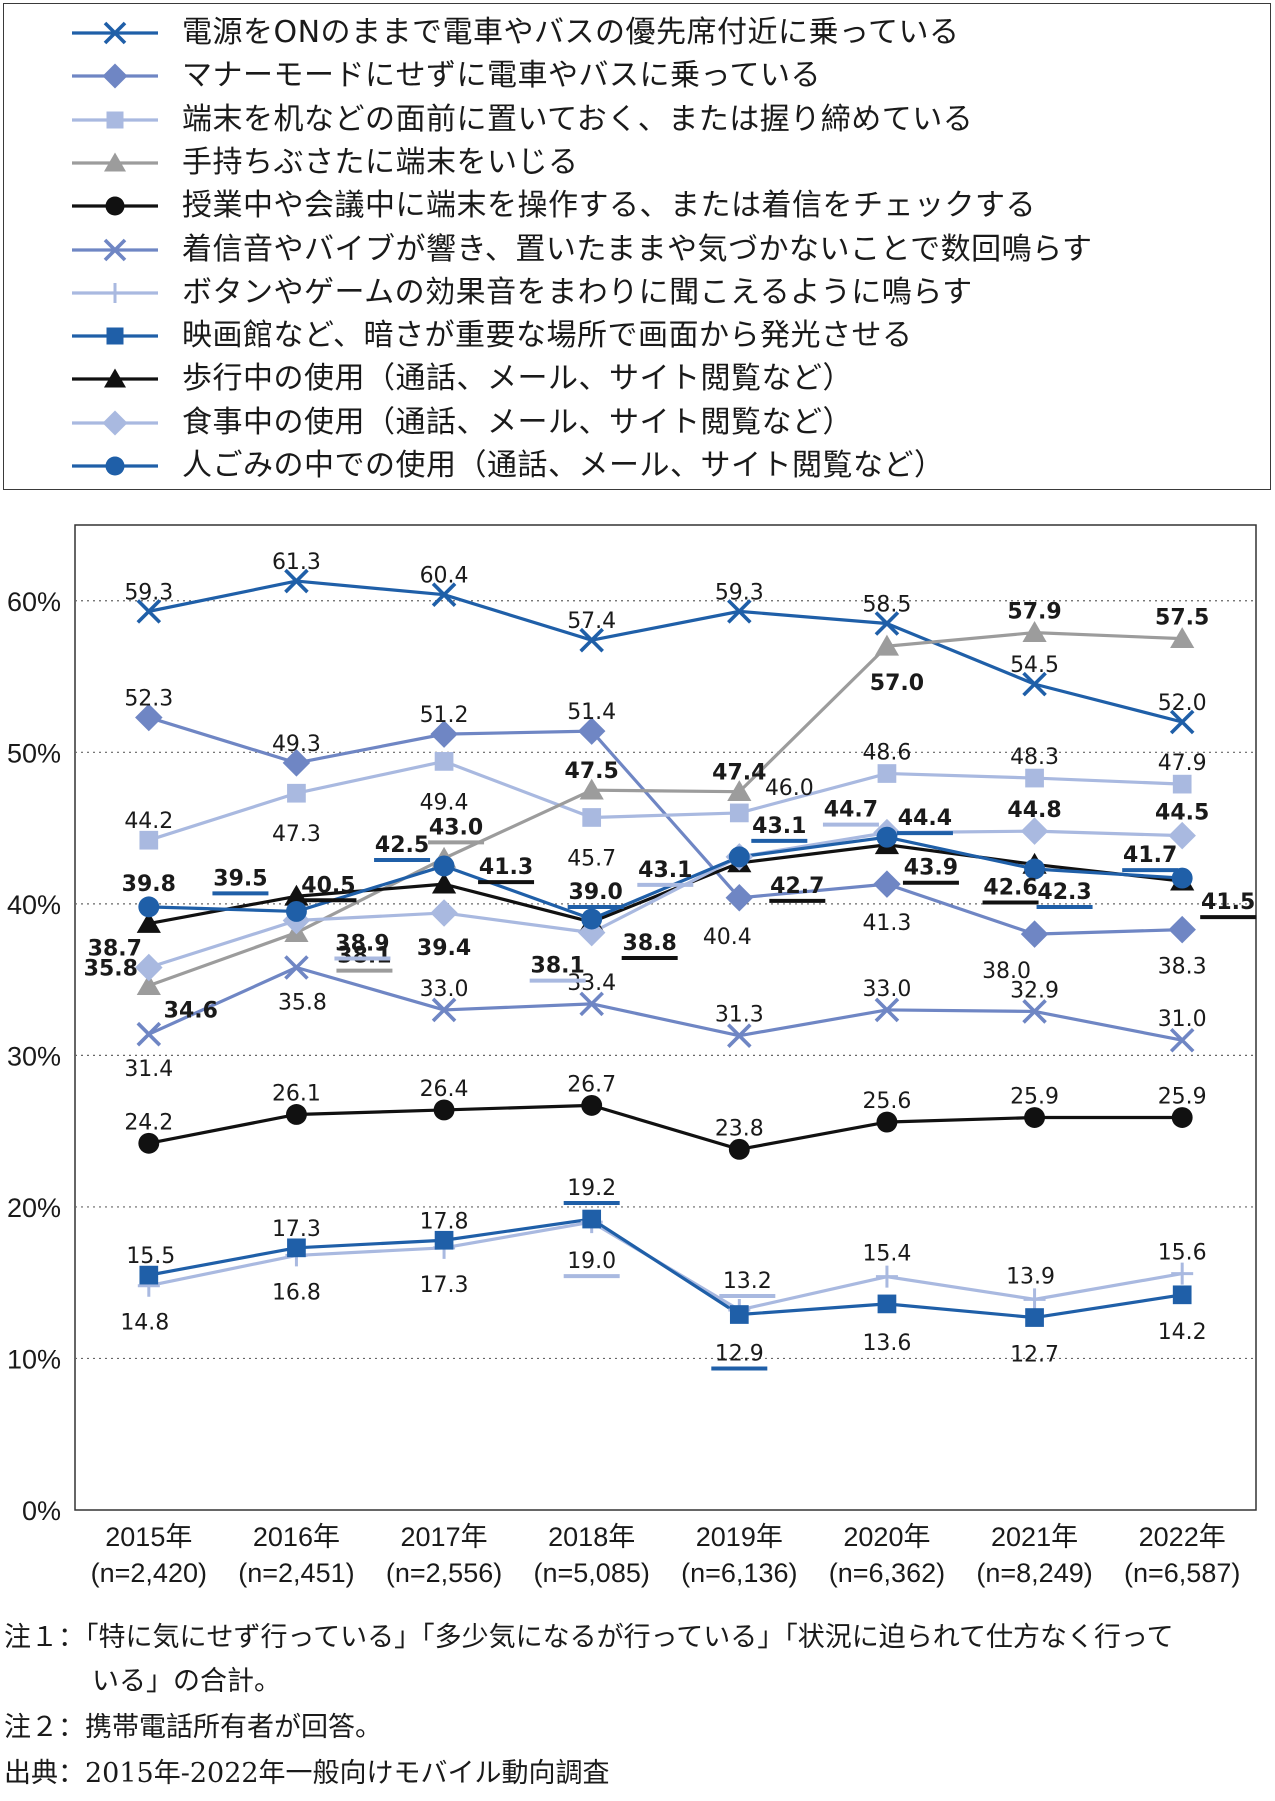 This screenshot has height=1801, width=1275. I want to click on y-tick-label: 30%, so click(34, 1056).